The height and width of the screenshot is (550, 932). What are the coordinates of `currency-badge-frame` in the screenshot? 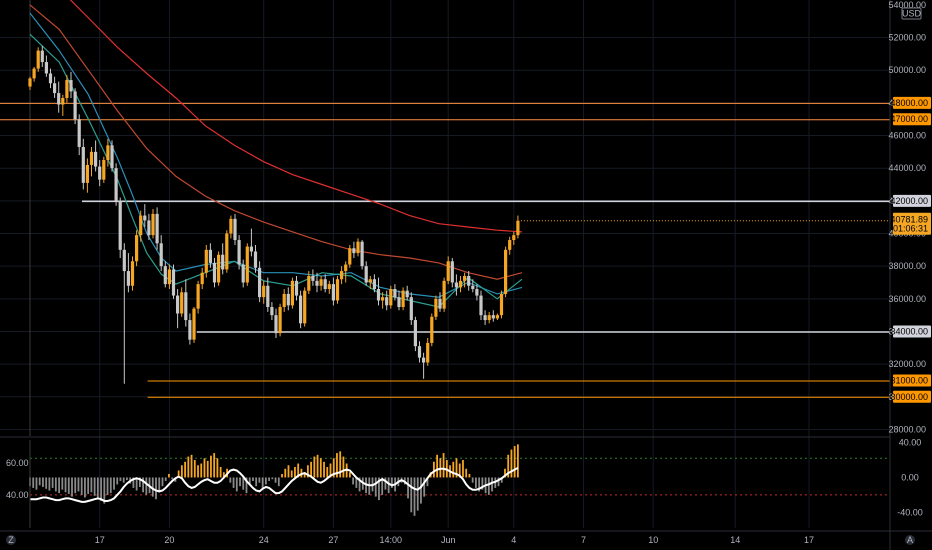 It's located at (911, 13).